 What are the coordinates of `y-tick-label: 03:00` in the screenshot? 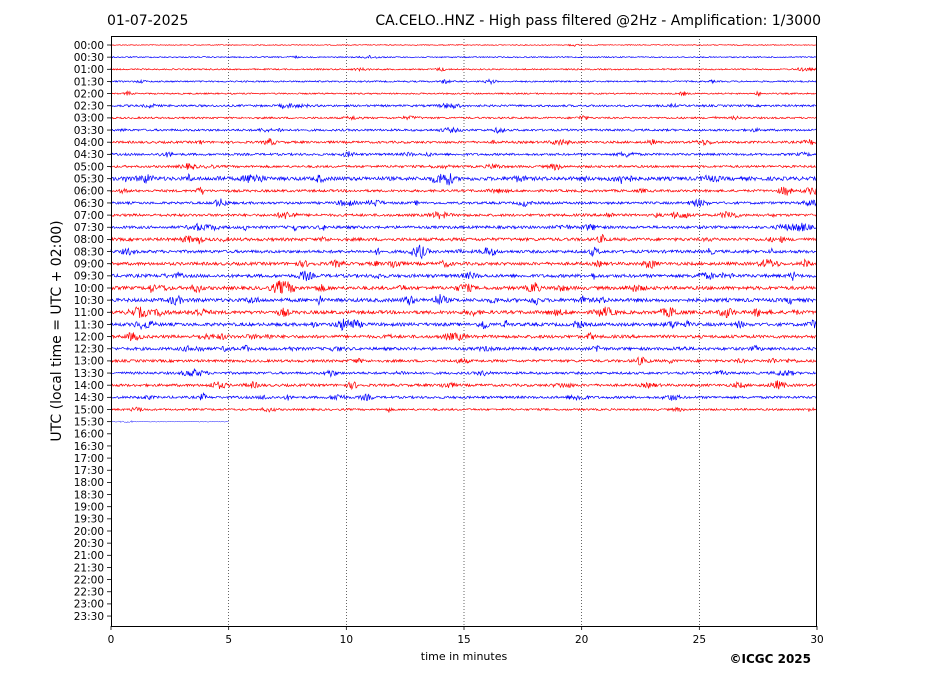 It's located at (89, 119).